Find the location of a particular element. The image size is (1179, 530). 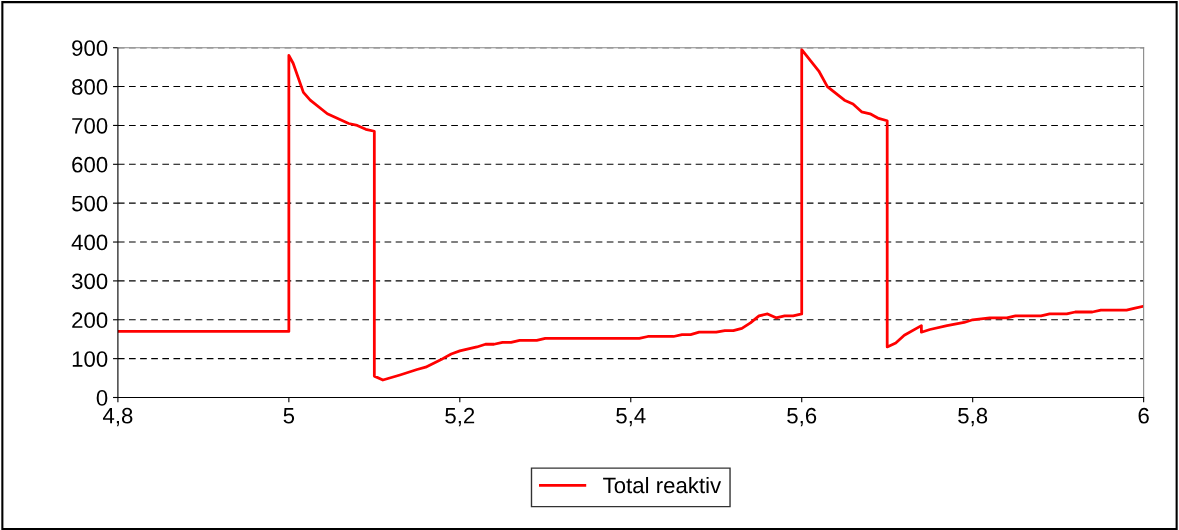

y-tick-label: 500 is located at coordinates (89, 203).